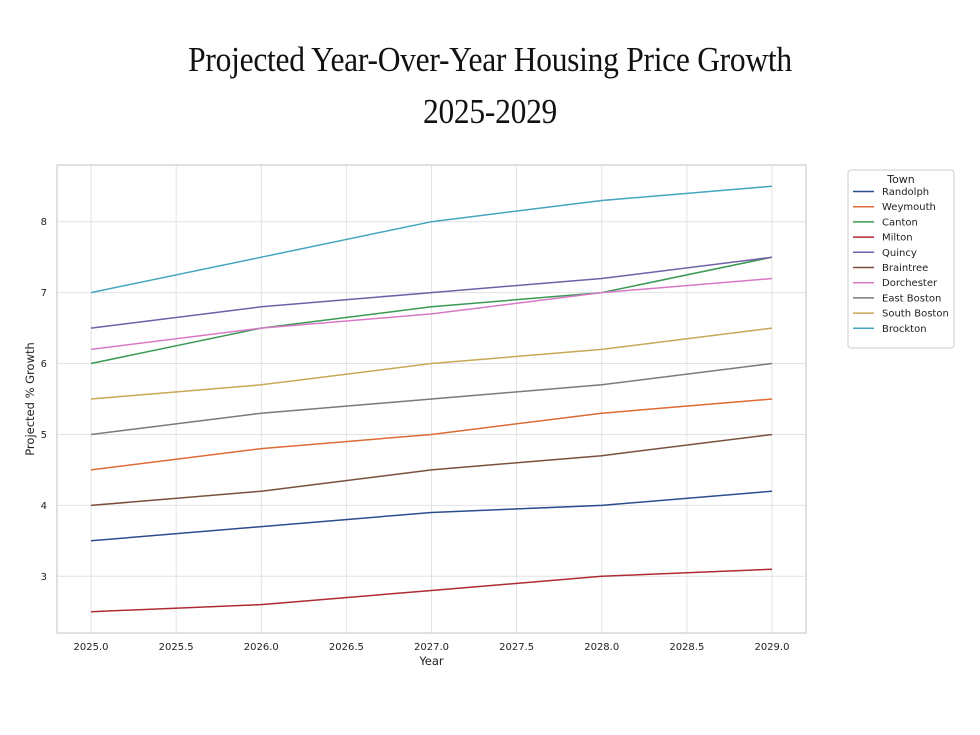 The image size is (980, 735). Describe the element at coordinates (261, 647) in the screenshot. I see `x-tick-label: 2026.0` at that location.